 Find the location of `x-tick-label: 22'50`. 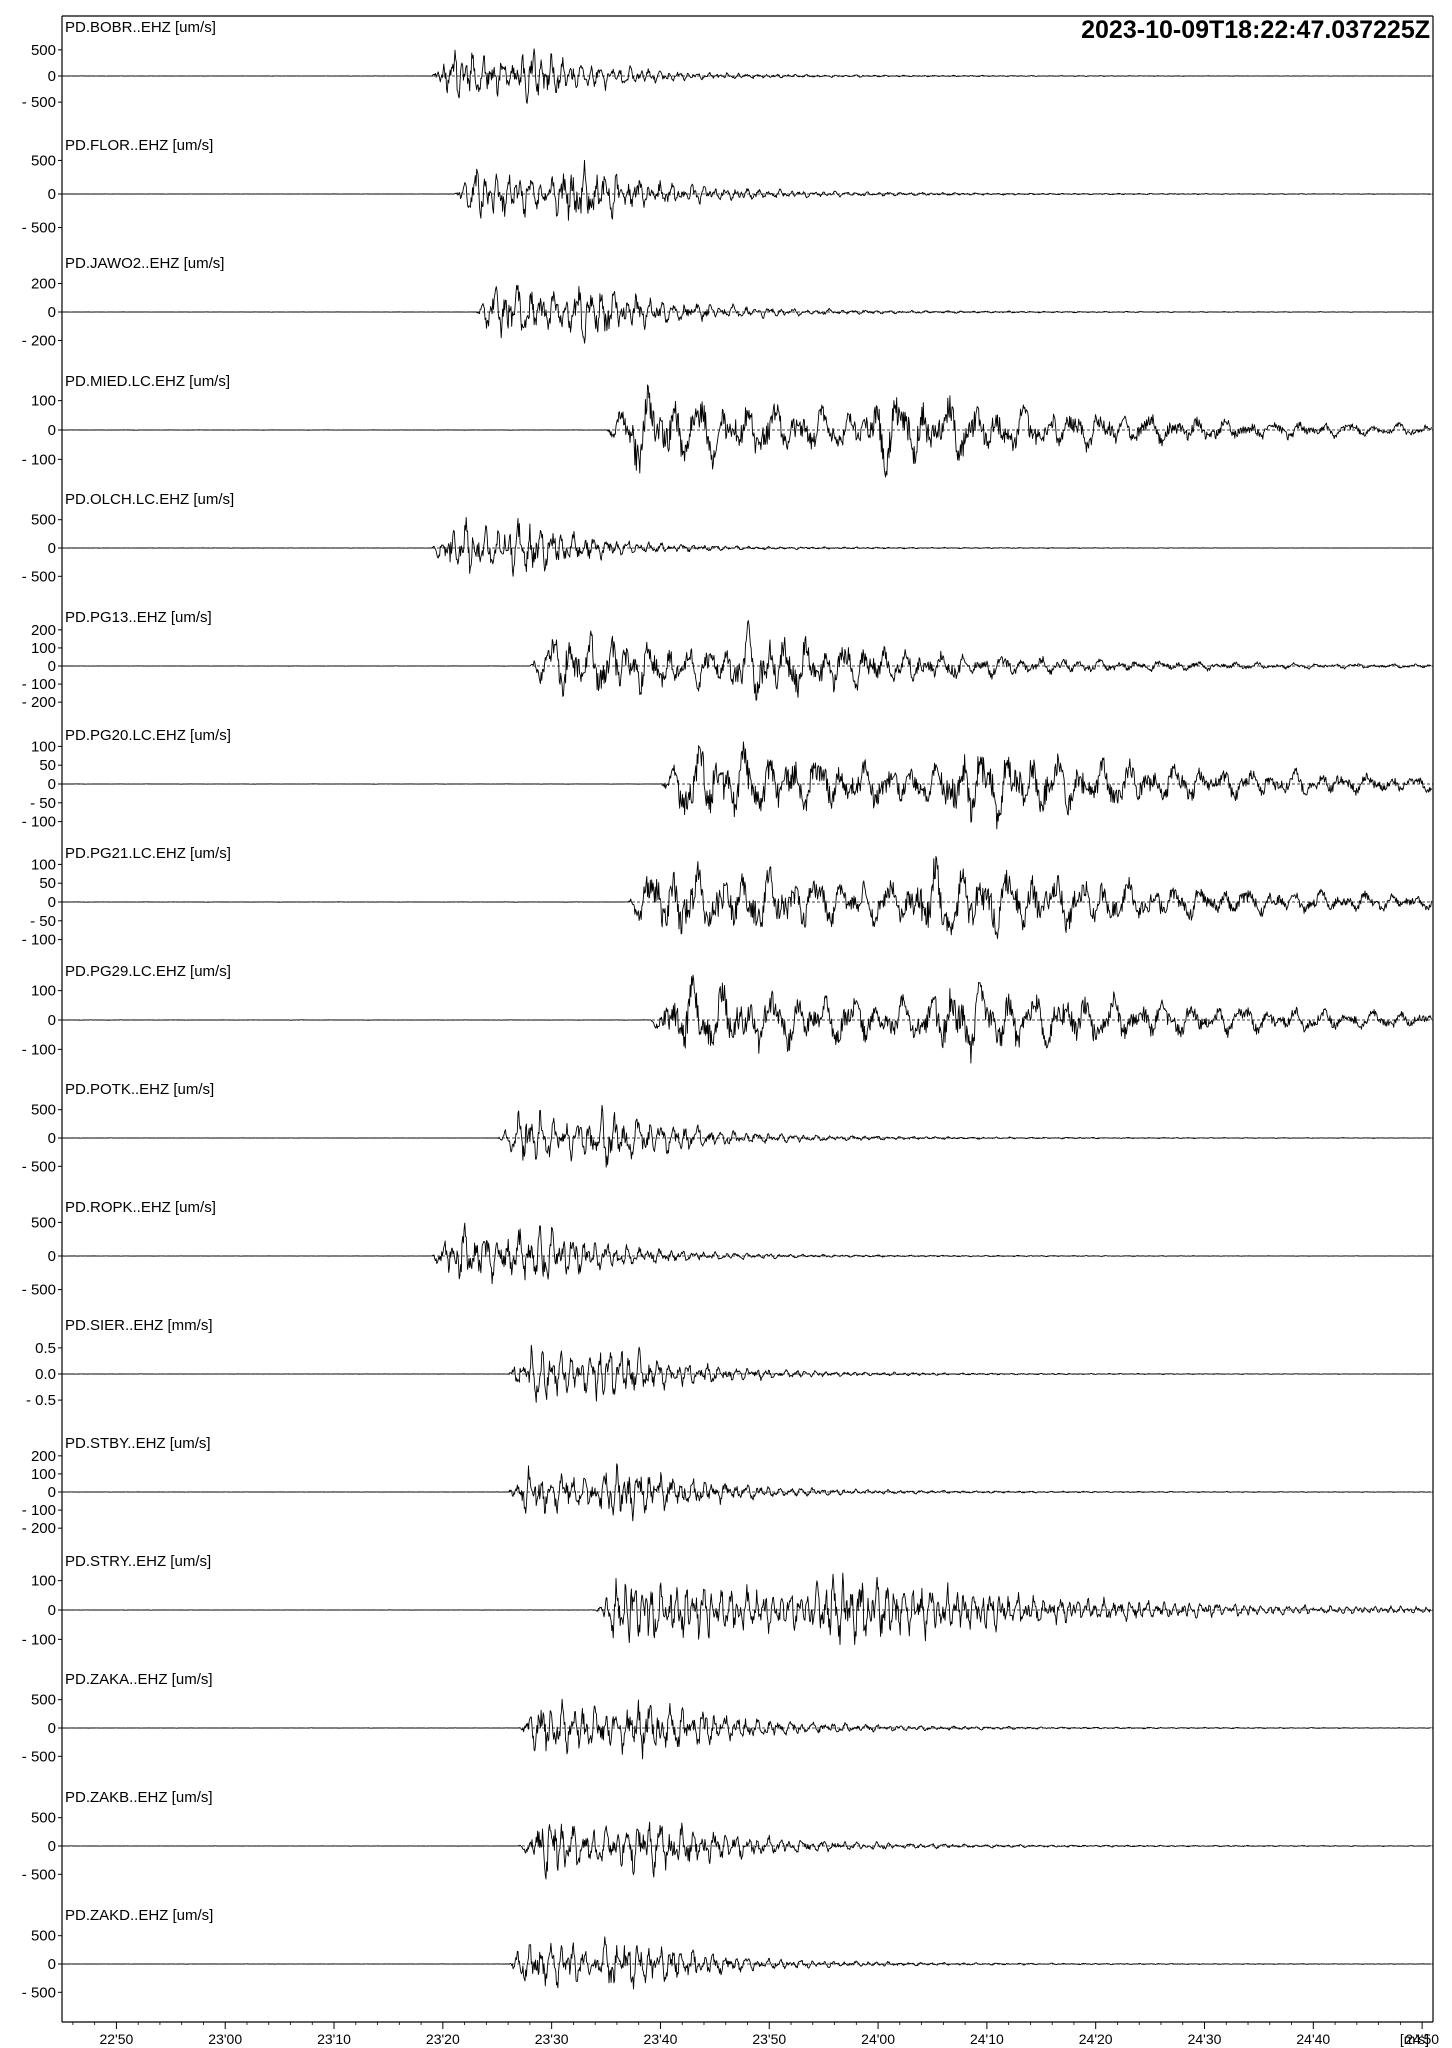

x-tick-label: 22'50 is located at coordinates (116, 2039).